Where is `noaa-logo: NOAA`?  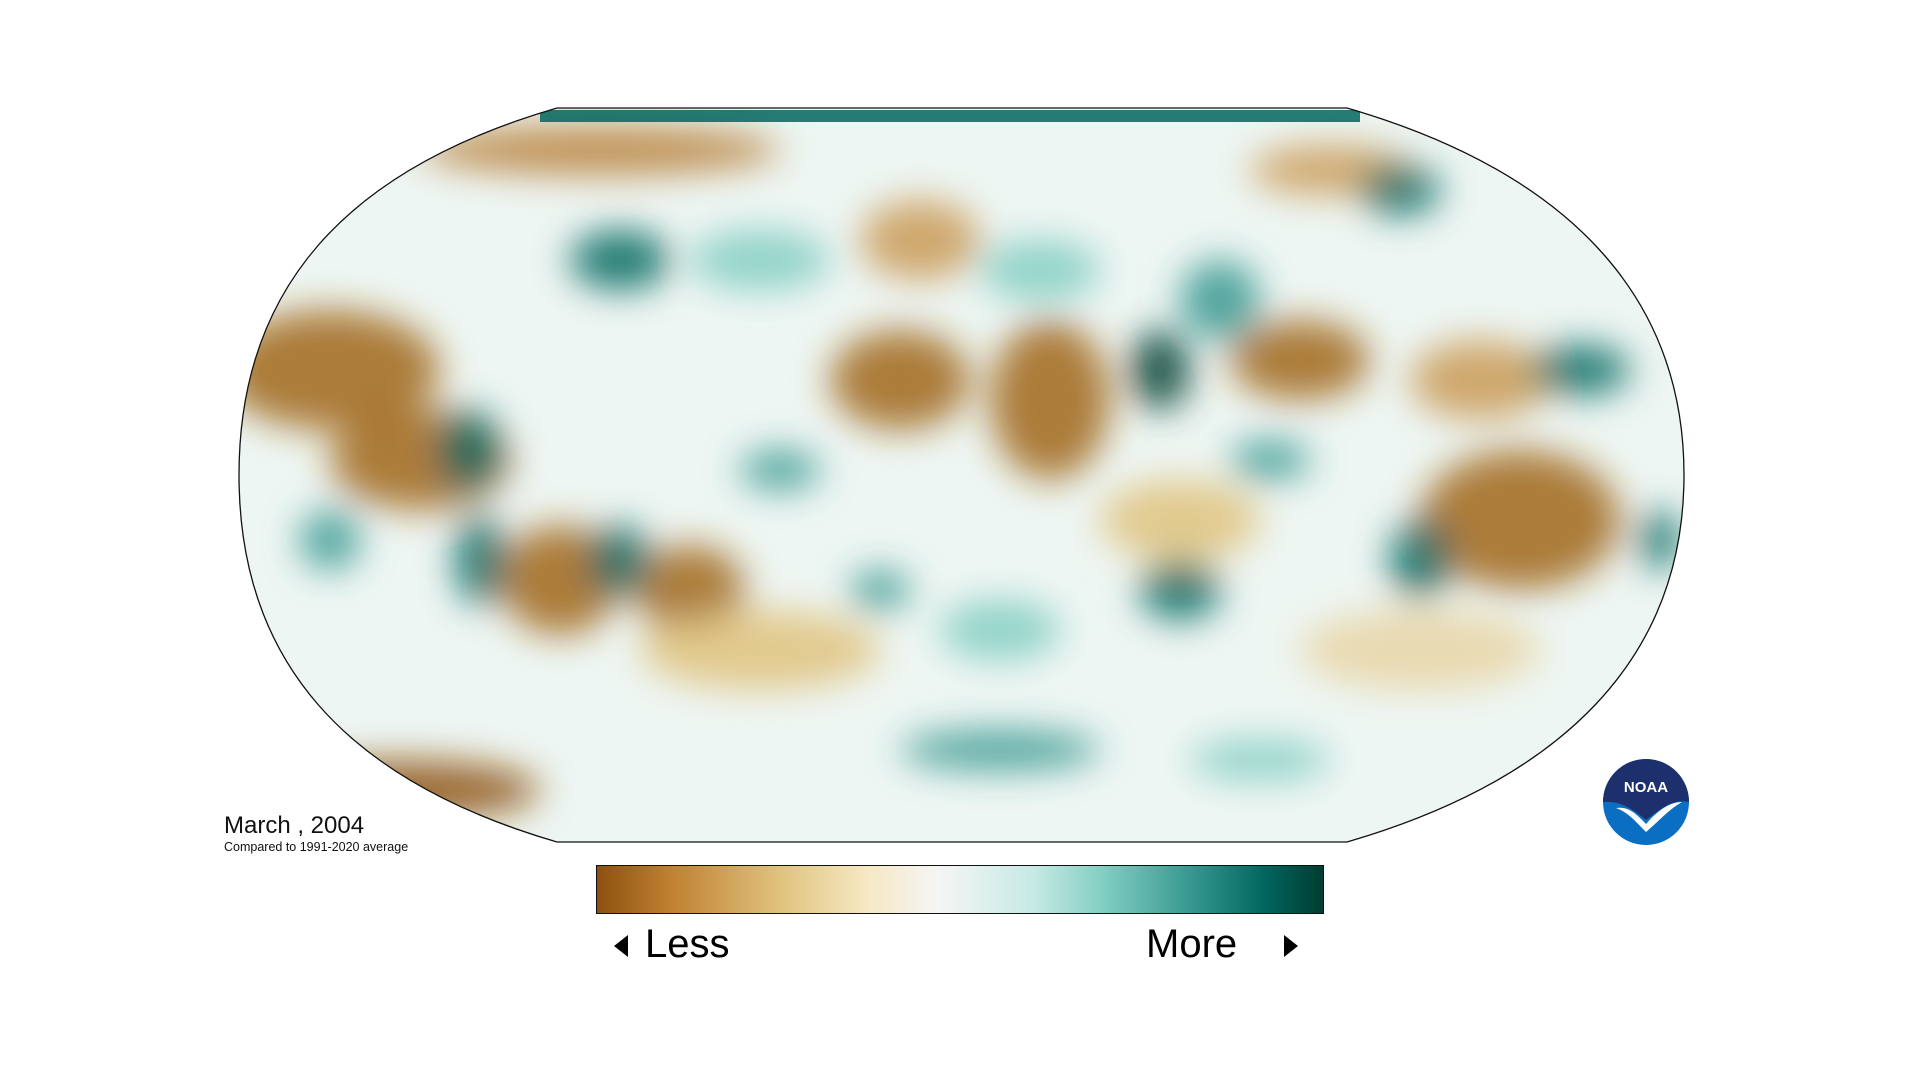 noaa-logo: NOAA is located at coordinates (1646, 802).